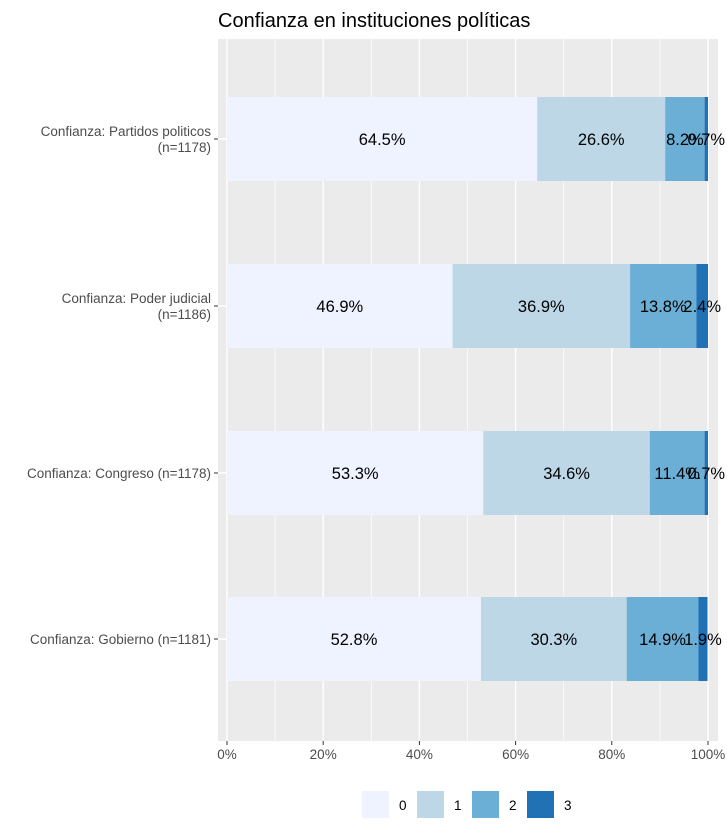  I want to click on data-label: 8.2%, so click(685, 140).